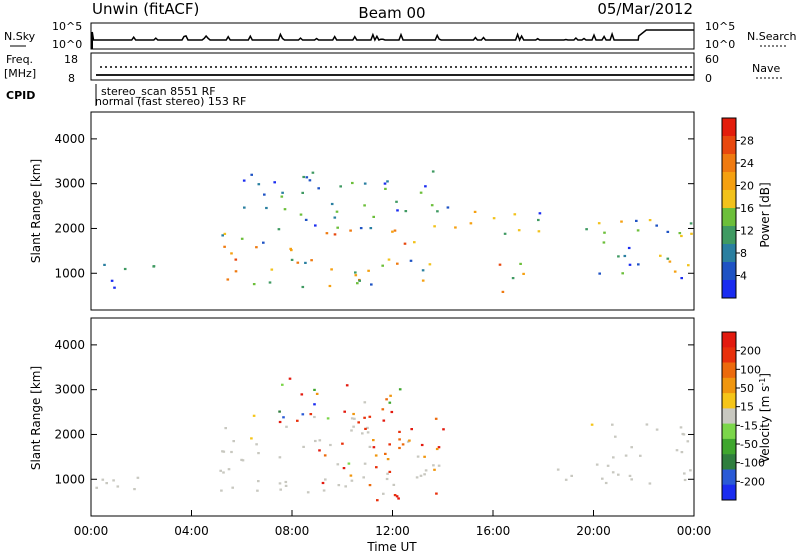 The image size is (800, 554). What do you see at coordinates (145, 9) in the screenshot?
I see `station-title: Unwin (fitACF)` at bounding box center [145, 9].